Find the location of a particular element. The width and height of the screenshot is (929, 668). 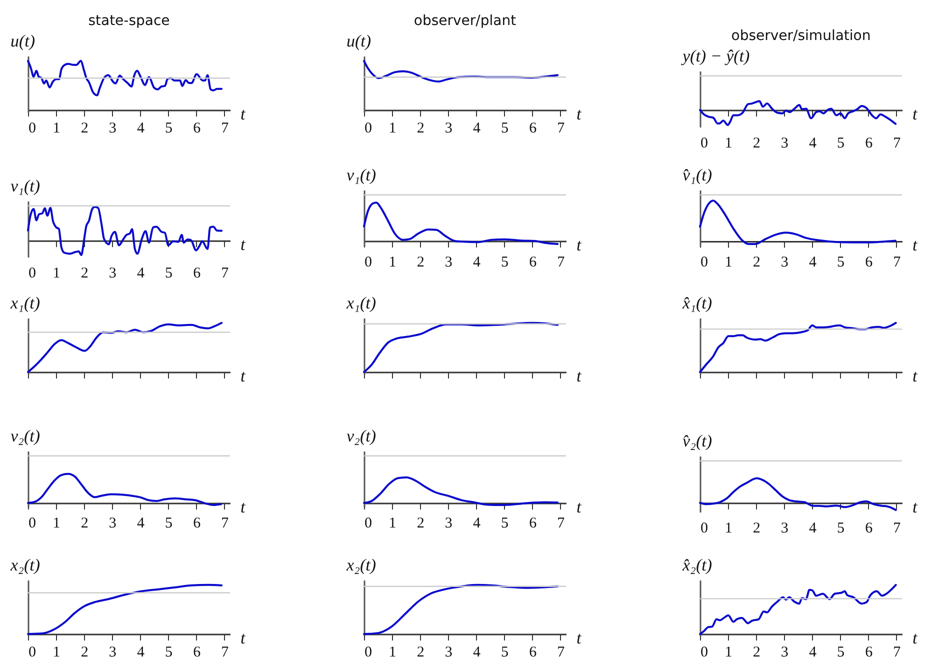

chart-title: observer/plant is located at coordinates (465, 21).